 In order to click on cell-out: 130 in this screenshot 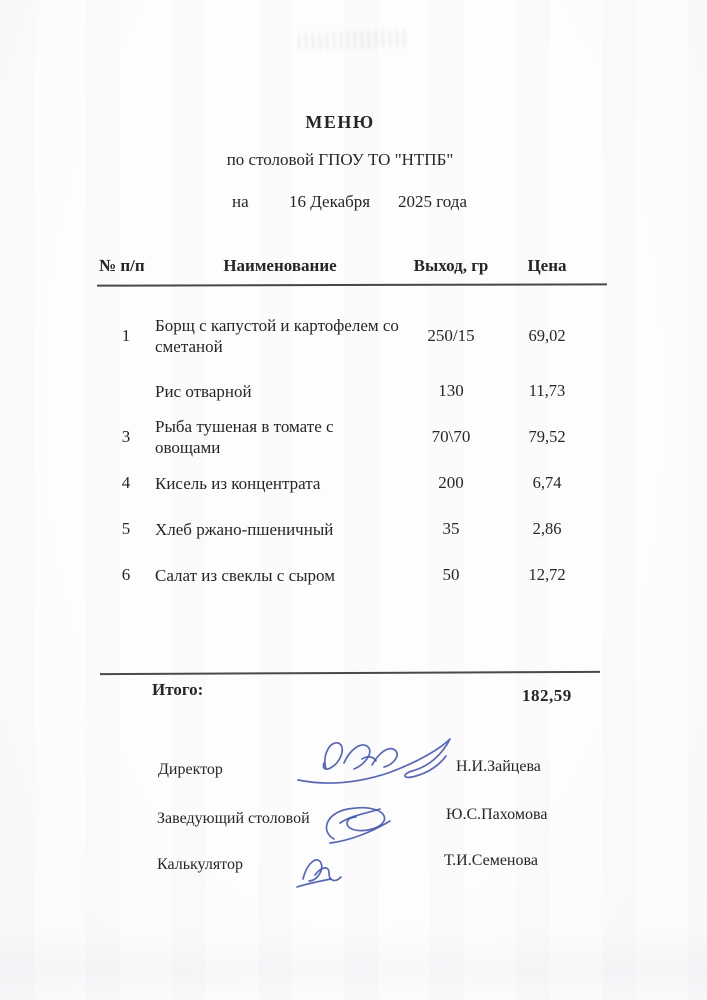, I will do `click(451, 390)`.